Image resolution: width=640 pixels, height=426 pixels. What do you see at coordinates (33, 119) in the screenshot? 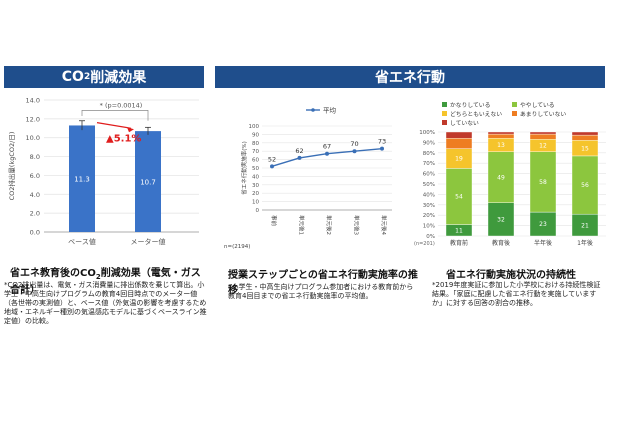
I see `y-tick-label: 12.0` at bounding box center [33, 119].